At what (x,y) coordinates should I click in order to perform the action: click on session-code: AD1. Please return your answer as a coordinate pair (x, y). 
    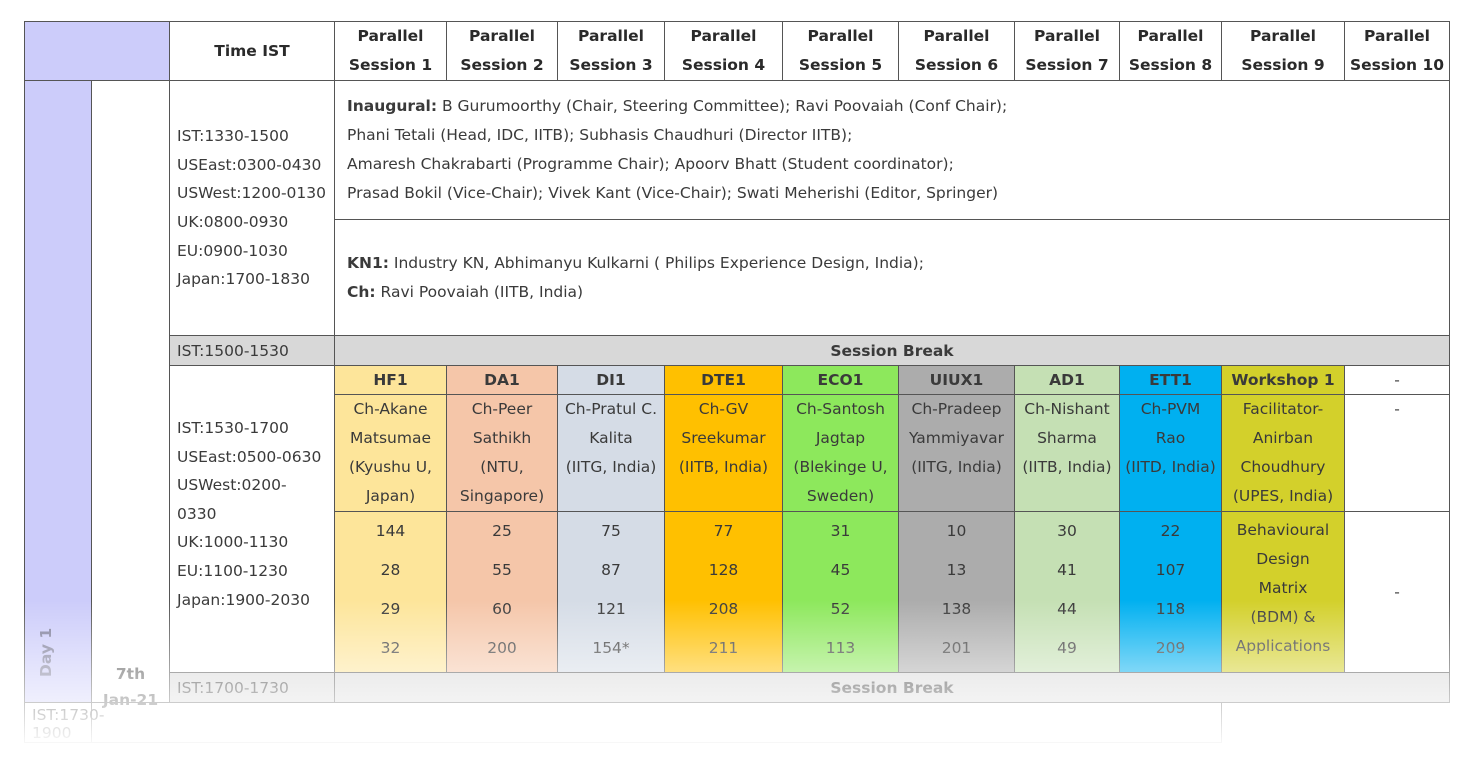
    Looking at the image, I should click on (1067, 380).